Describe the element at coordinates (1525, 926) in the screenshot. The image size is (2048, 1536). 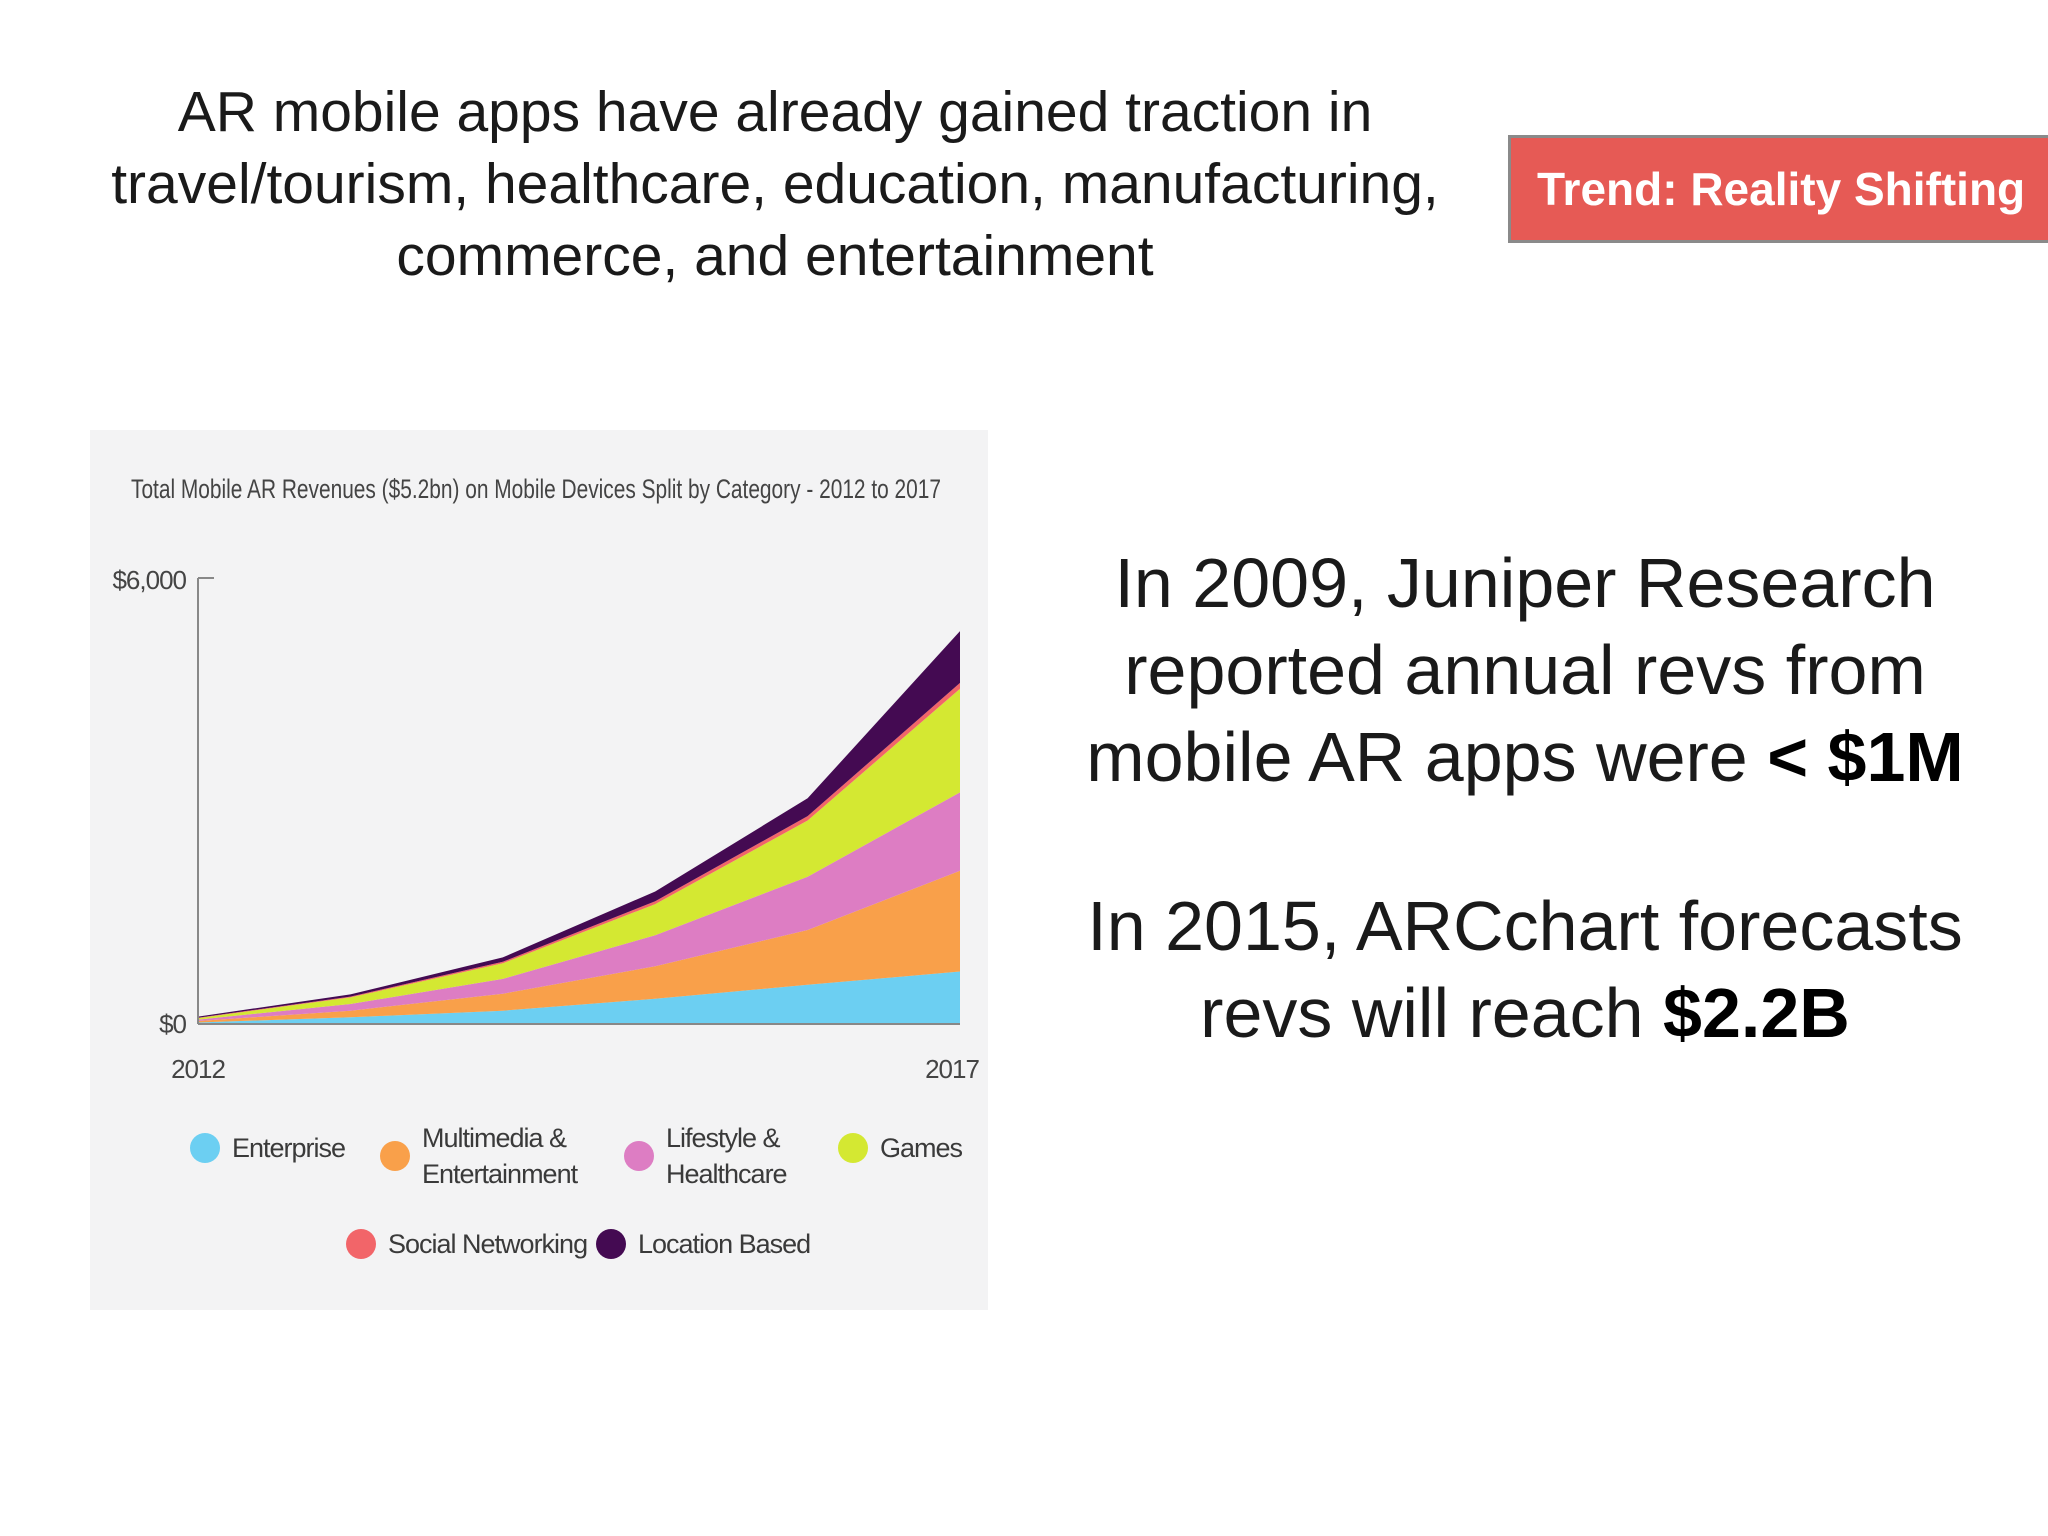
I see `stats-line: In 2015, ARCchart forecasts` at that location.